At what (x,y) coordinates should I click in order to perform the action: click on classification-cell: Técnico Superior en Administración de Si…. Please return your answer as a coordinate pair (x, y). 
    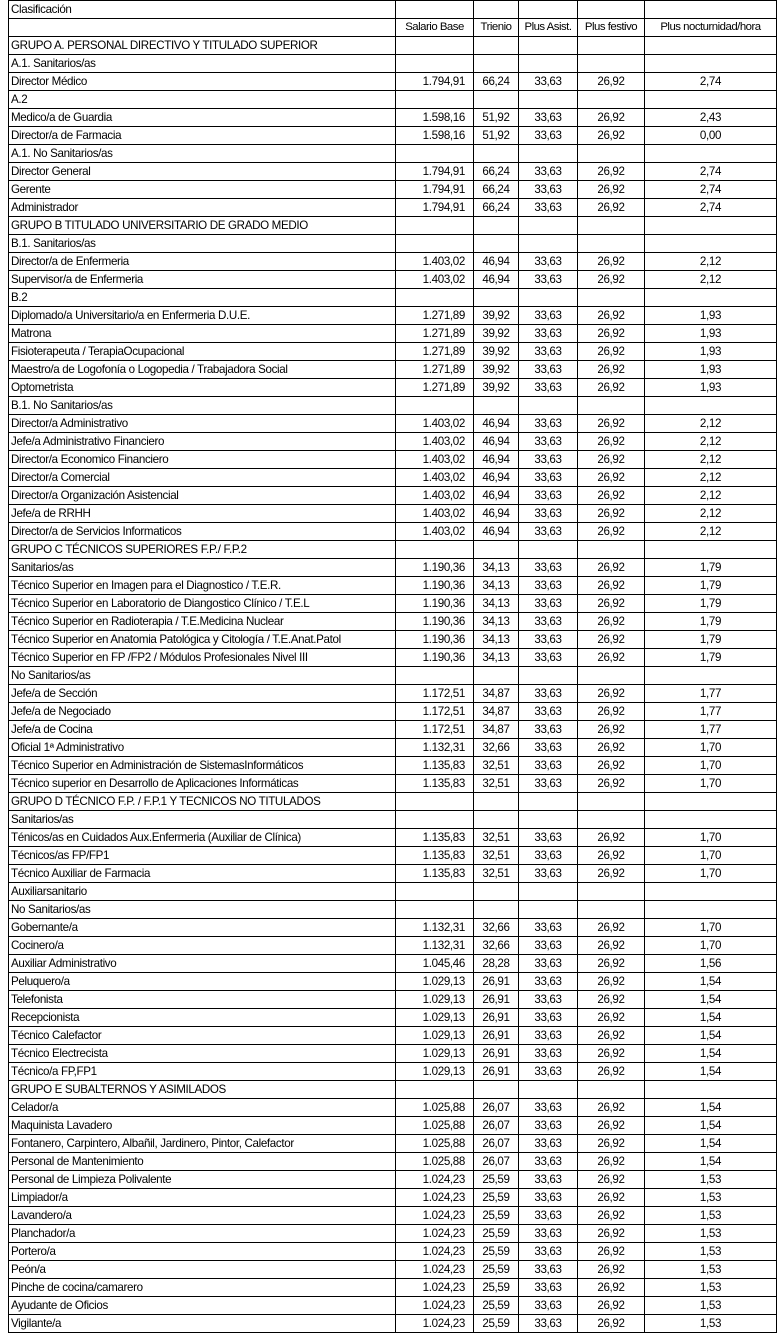
    Looking at the image, I should click on (202, 765).